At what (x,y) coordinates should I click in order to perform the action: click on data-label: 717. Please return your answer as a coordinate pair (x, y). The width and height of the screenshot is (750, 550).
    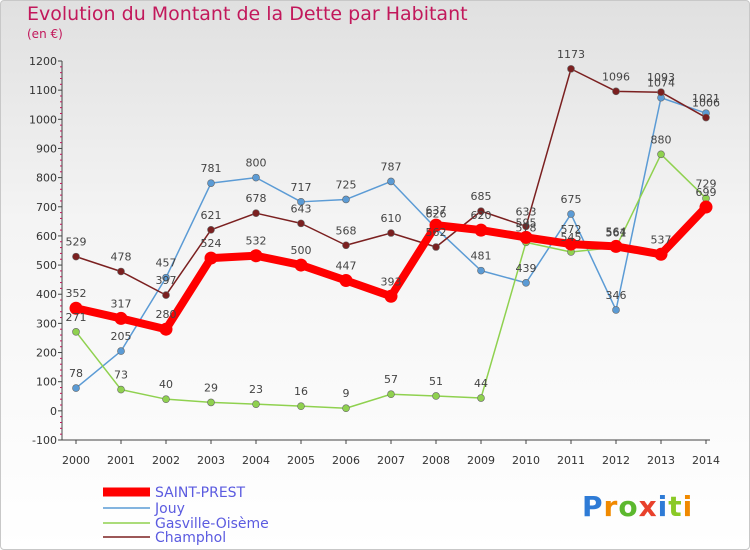
    Looking at the image, I should click on (301, 187).